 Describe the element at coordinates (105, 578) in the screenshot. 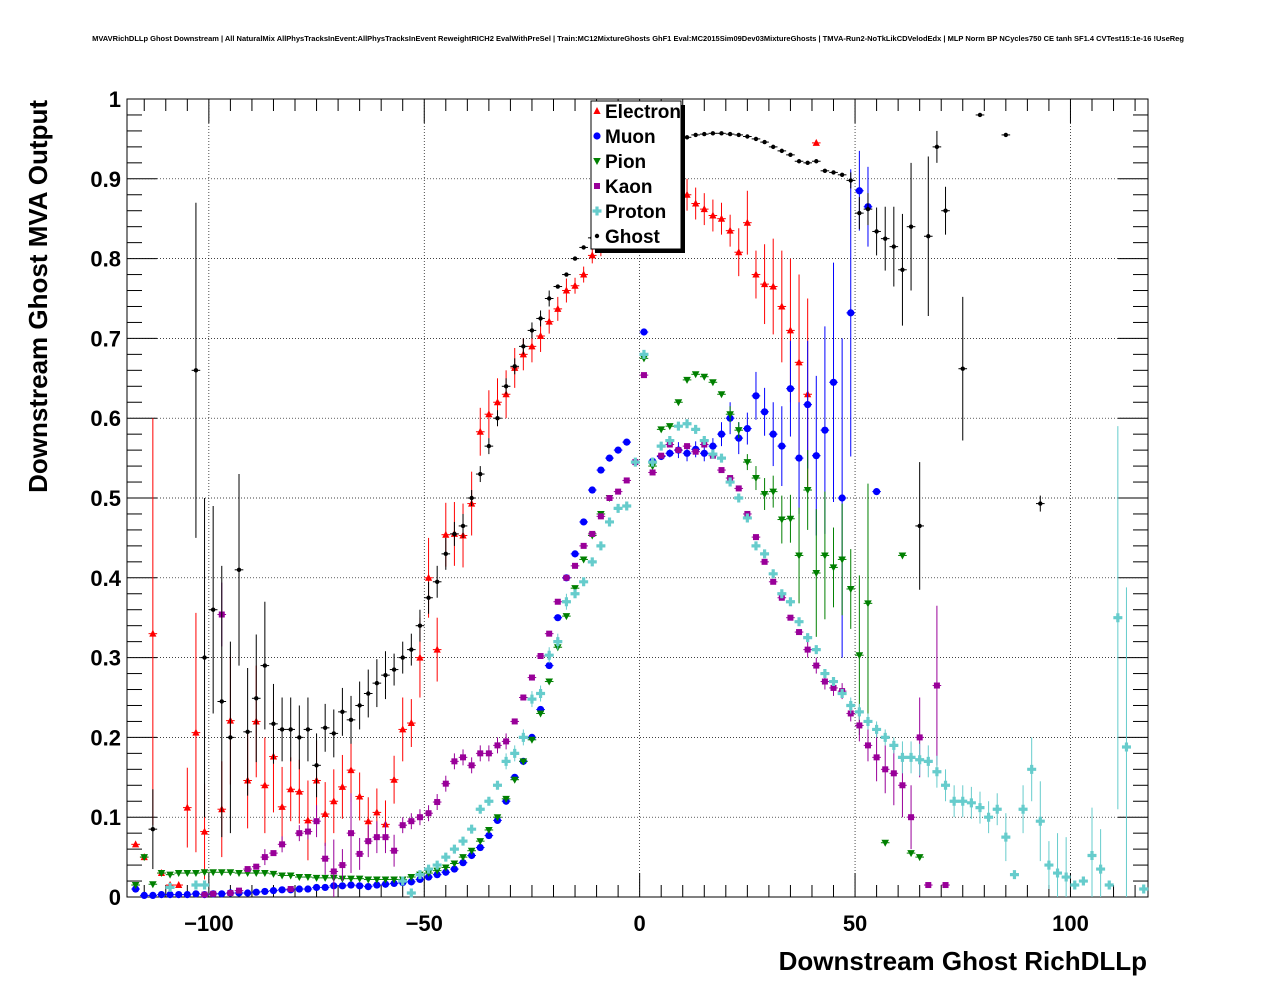

I see `y-tick-label: 0.4` at that location.